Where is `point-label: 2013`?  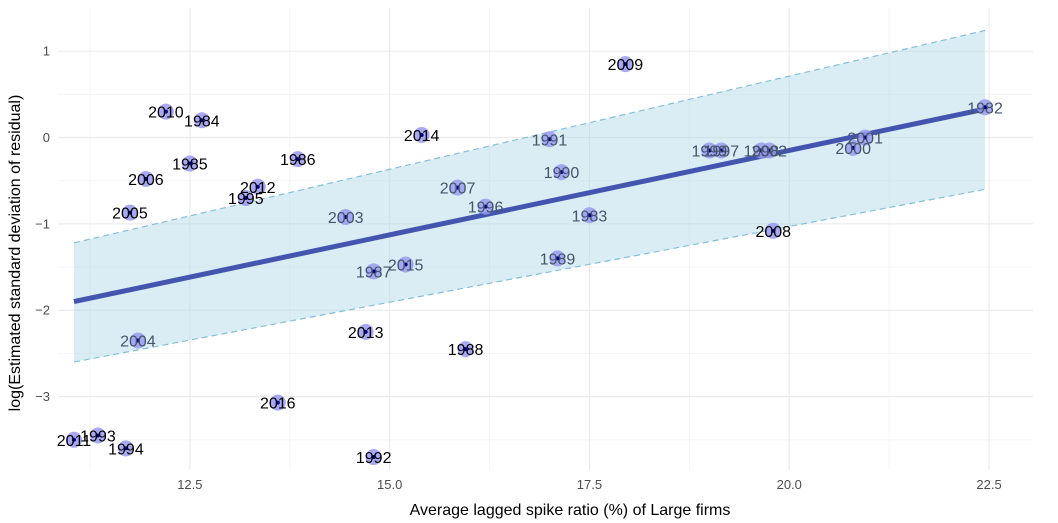 point-label: 2013 is located at coordinates (366, 333).